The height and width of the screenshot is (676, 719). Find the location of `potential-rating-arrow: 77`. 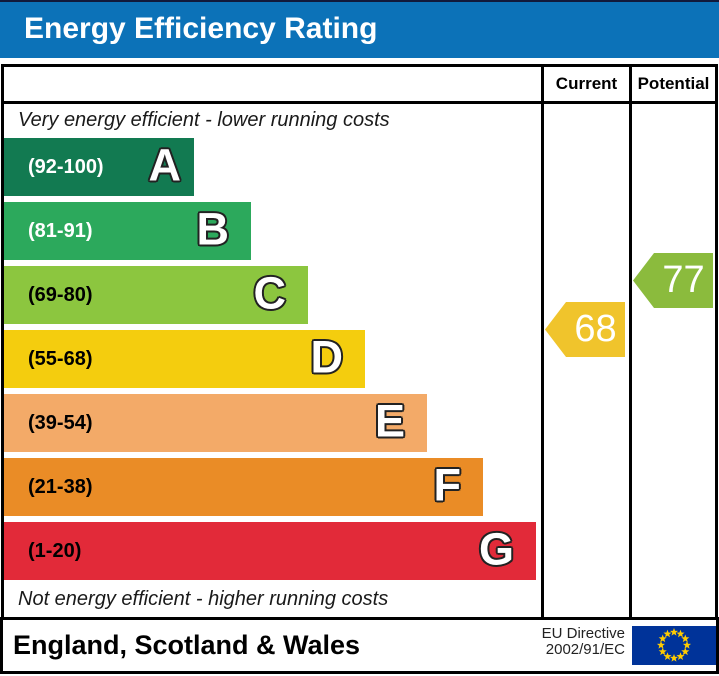

potential-rating-arrow: 77 is located at coordinates (673, 280).